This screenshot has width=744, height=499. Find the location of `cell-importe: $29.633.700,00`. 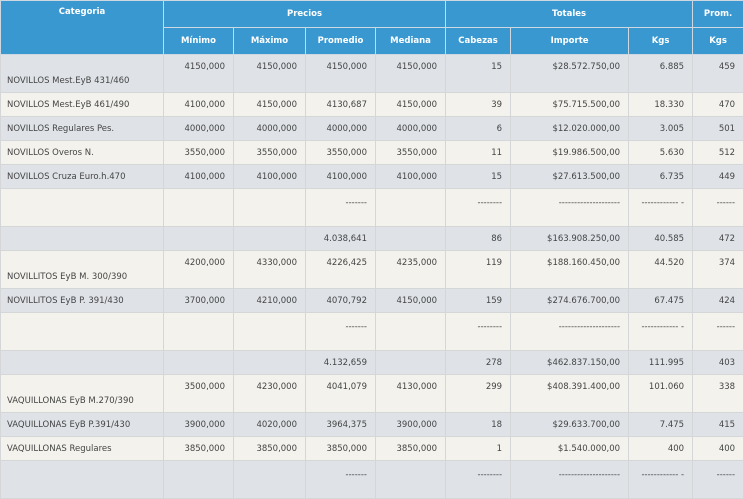

cell-importe: $29.633.700,00 is located at coordinates (570, 424).